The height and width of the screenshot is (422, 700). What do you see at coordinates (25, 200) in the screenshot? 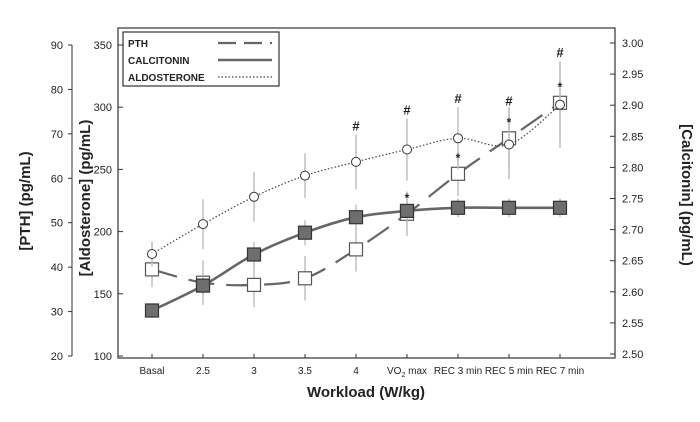
I see `pth-axis-title: [PTH] (pg/mL)` at bounding box center [25, 200].